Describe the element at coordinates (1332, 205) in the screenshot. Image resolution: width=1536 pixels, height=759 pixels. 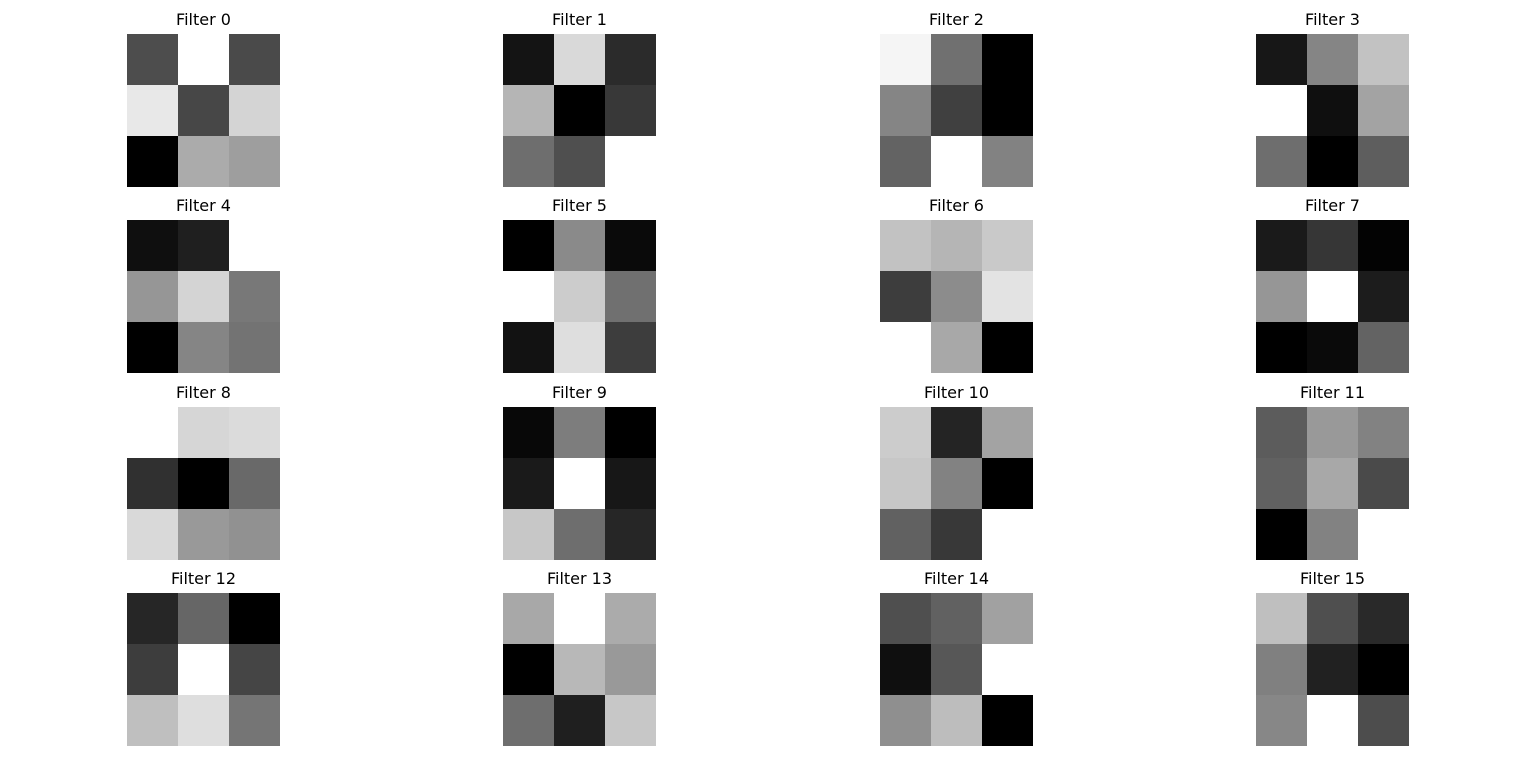
I see `filter-title: Filter 7` at that location.